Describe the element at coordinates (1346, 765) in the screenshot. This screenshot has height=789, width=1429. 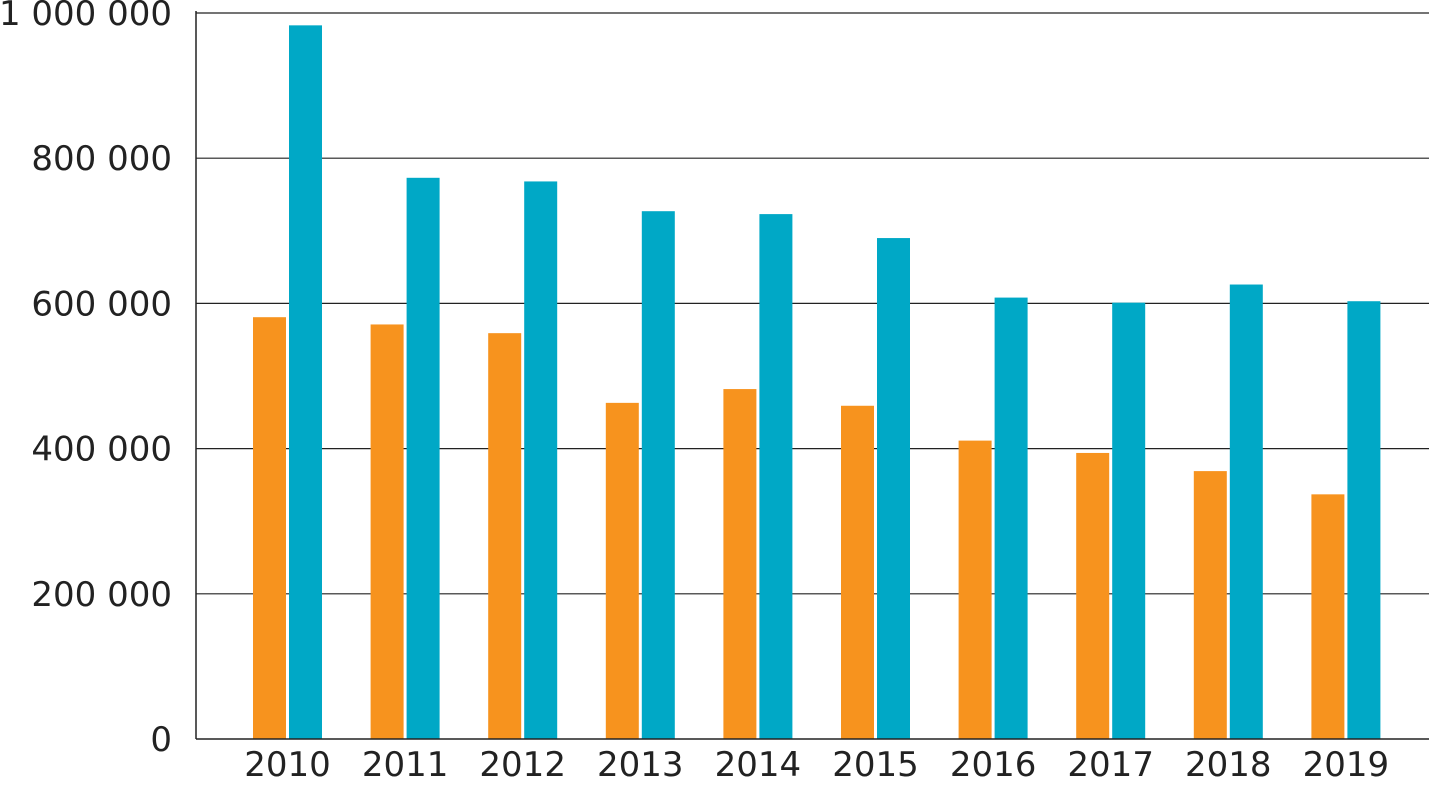
I see `x-tick-label: 2019` at that location.